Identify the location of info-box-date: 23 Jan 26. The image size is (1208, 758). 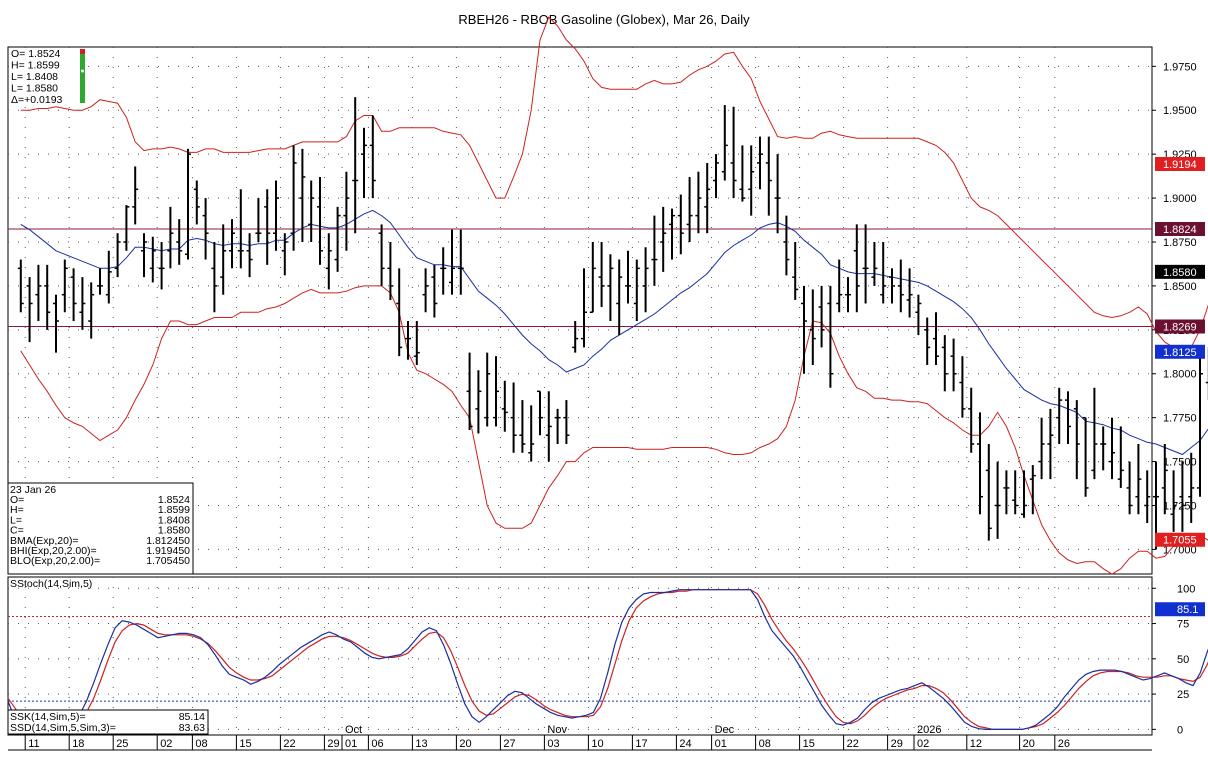
(33, 490).